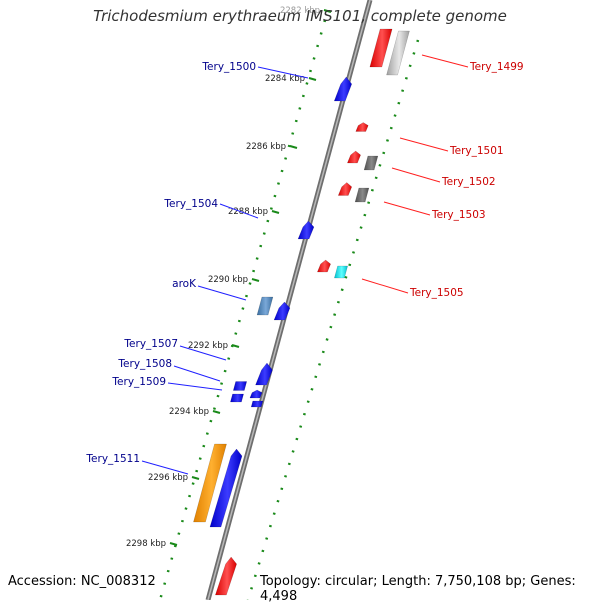 Image resolution: width=600 pixels, height=604 pixels. Describe the element at coordinates (144, 364) in the screenshot. I see `gene-label-tery-1508: Tery_1508` at that location.